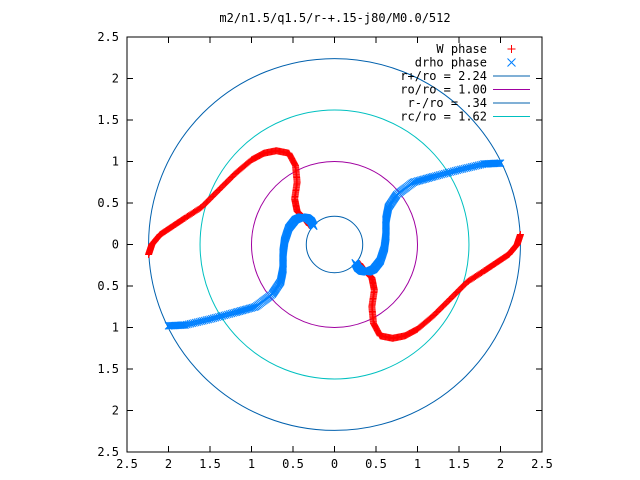 This screenshot has width=640, height=480. Describe the element at coordinates (443, 117) in the screenshot. I see `legend-label-5: rc/ro = 1.62` at that location.